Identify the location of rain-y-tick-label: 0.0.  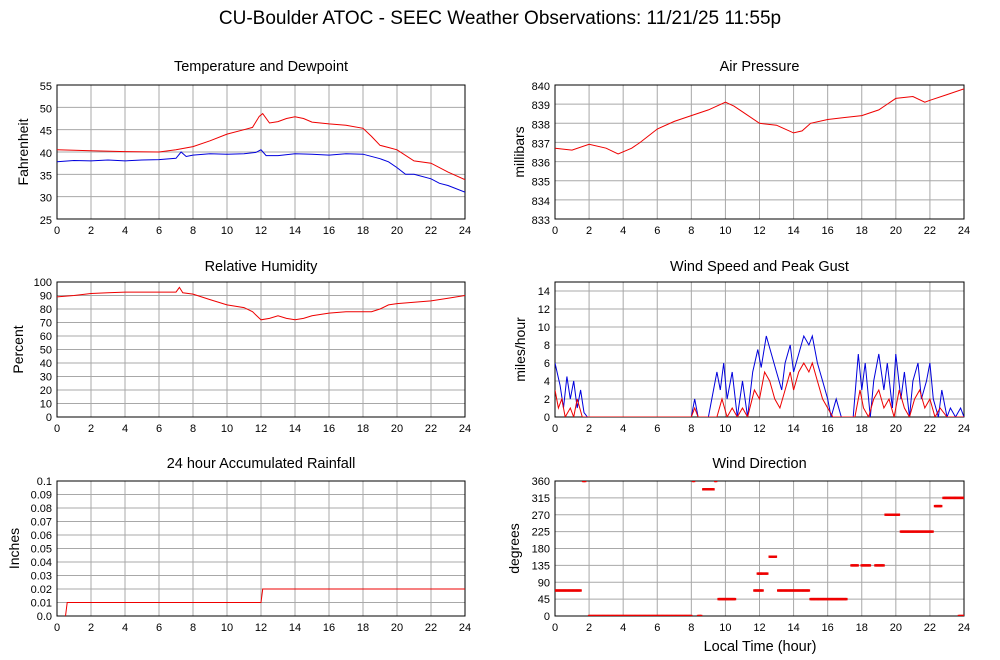
(44, 617).